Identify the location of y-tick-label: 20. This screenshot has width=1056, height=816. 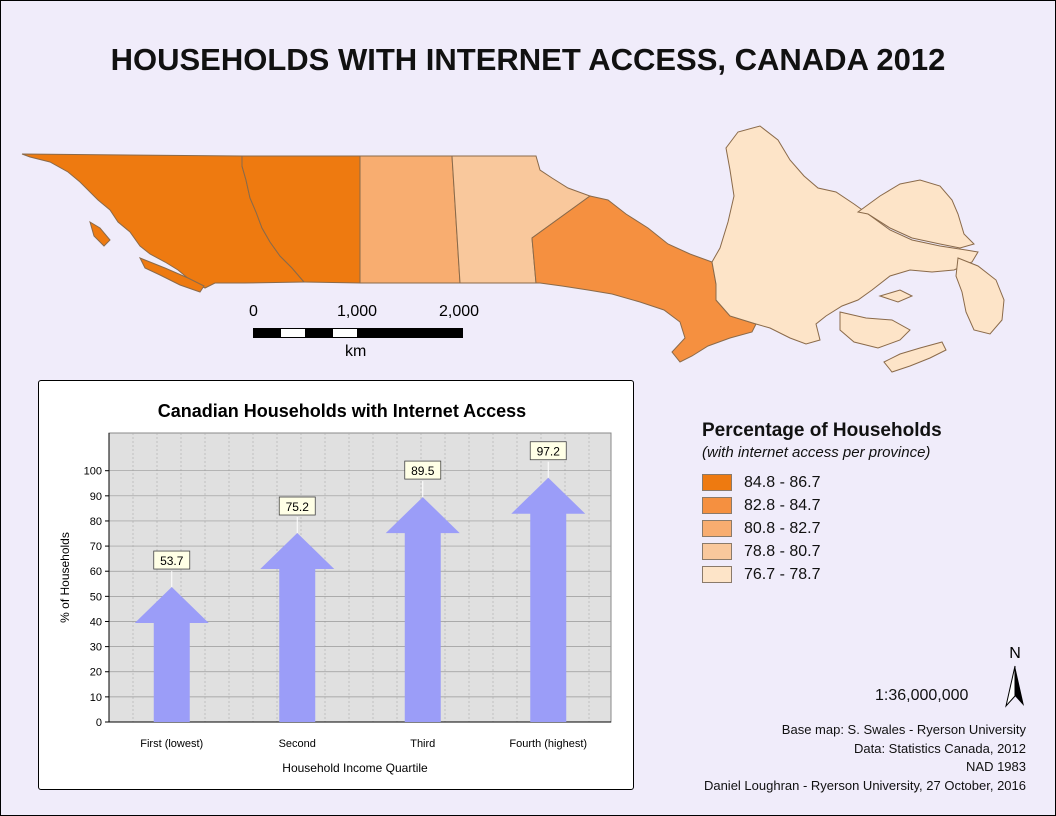
(96, 673).